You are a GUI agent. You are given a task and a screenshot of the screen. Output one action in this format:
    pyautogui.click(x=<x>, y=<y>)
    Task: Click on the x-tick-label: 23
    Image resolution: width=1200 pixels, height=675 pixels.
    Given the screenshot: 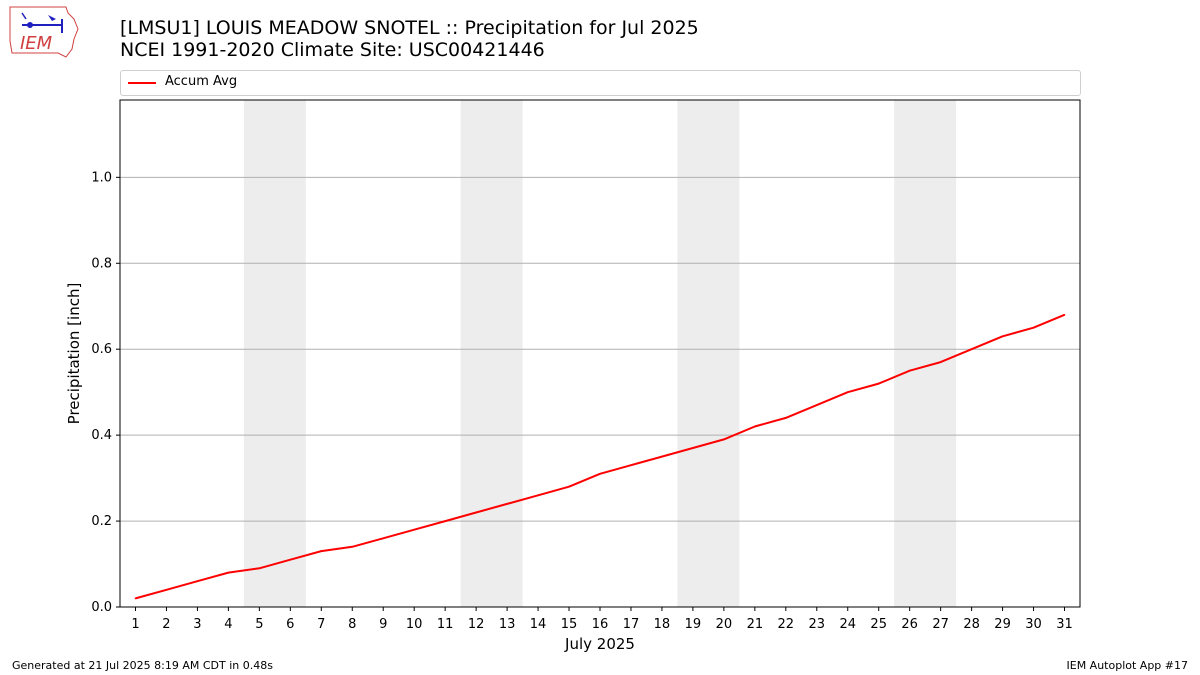 What is the action you would take?
    pyautogui.click(x=817, y=624)
    